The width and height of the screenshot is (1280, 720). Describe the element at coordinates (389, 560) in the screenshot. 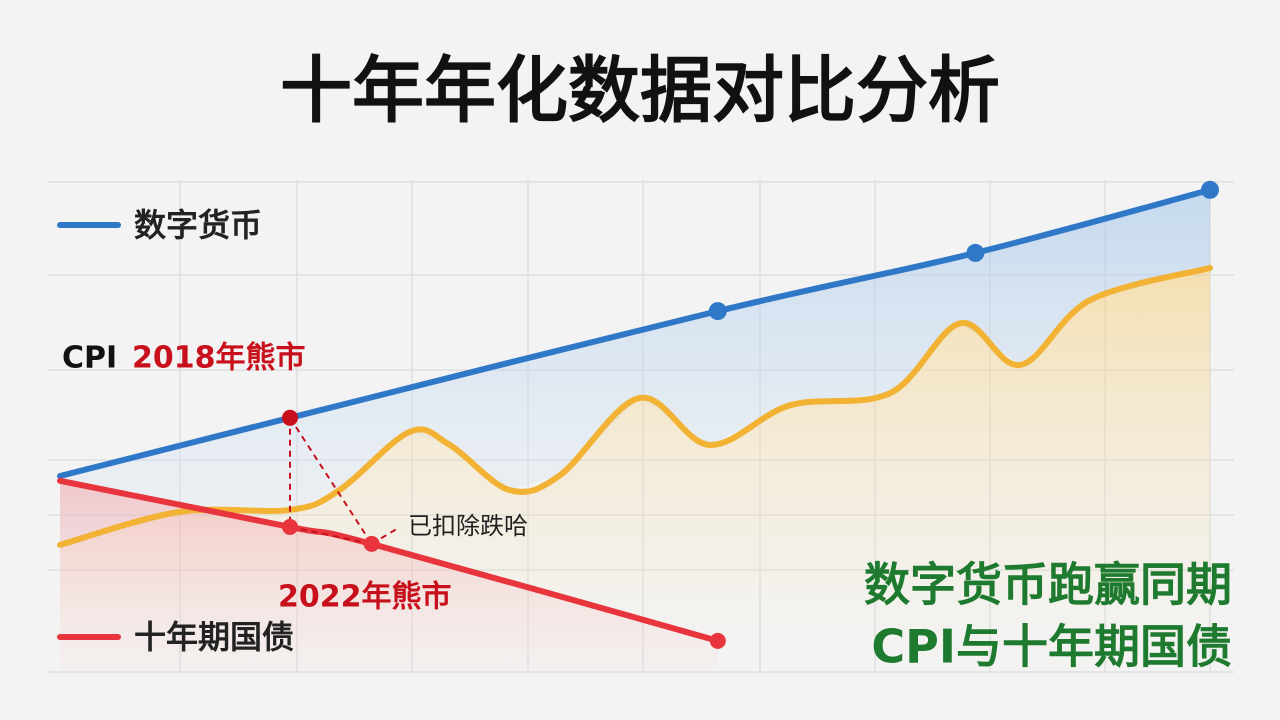

I see `series-line` at that location.